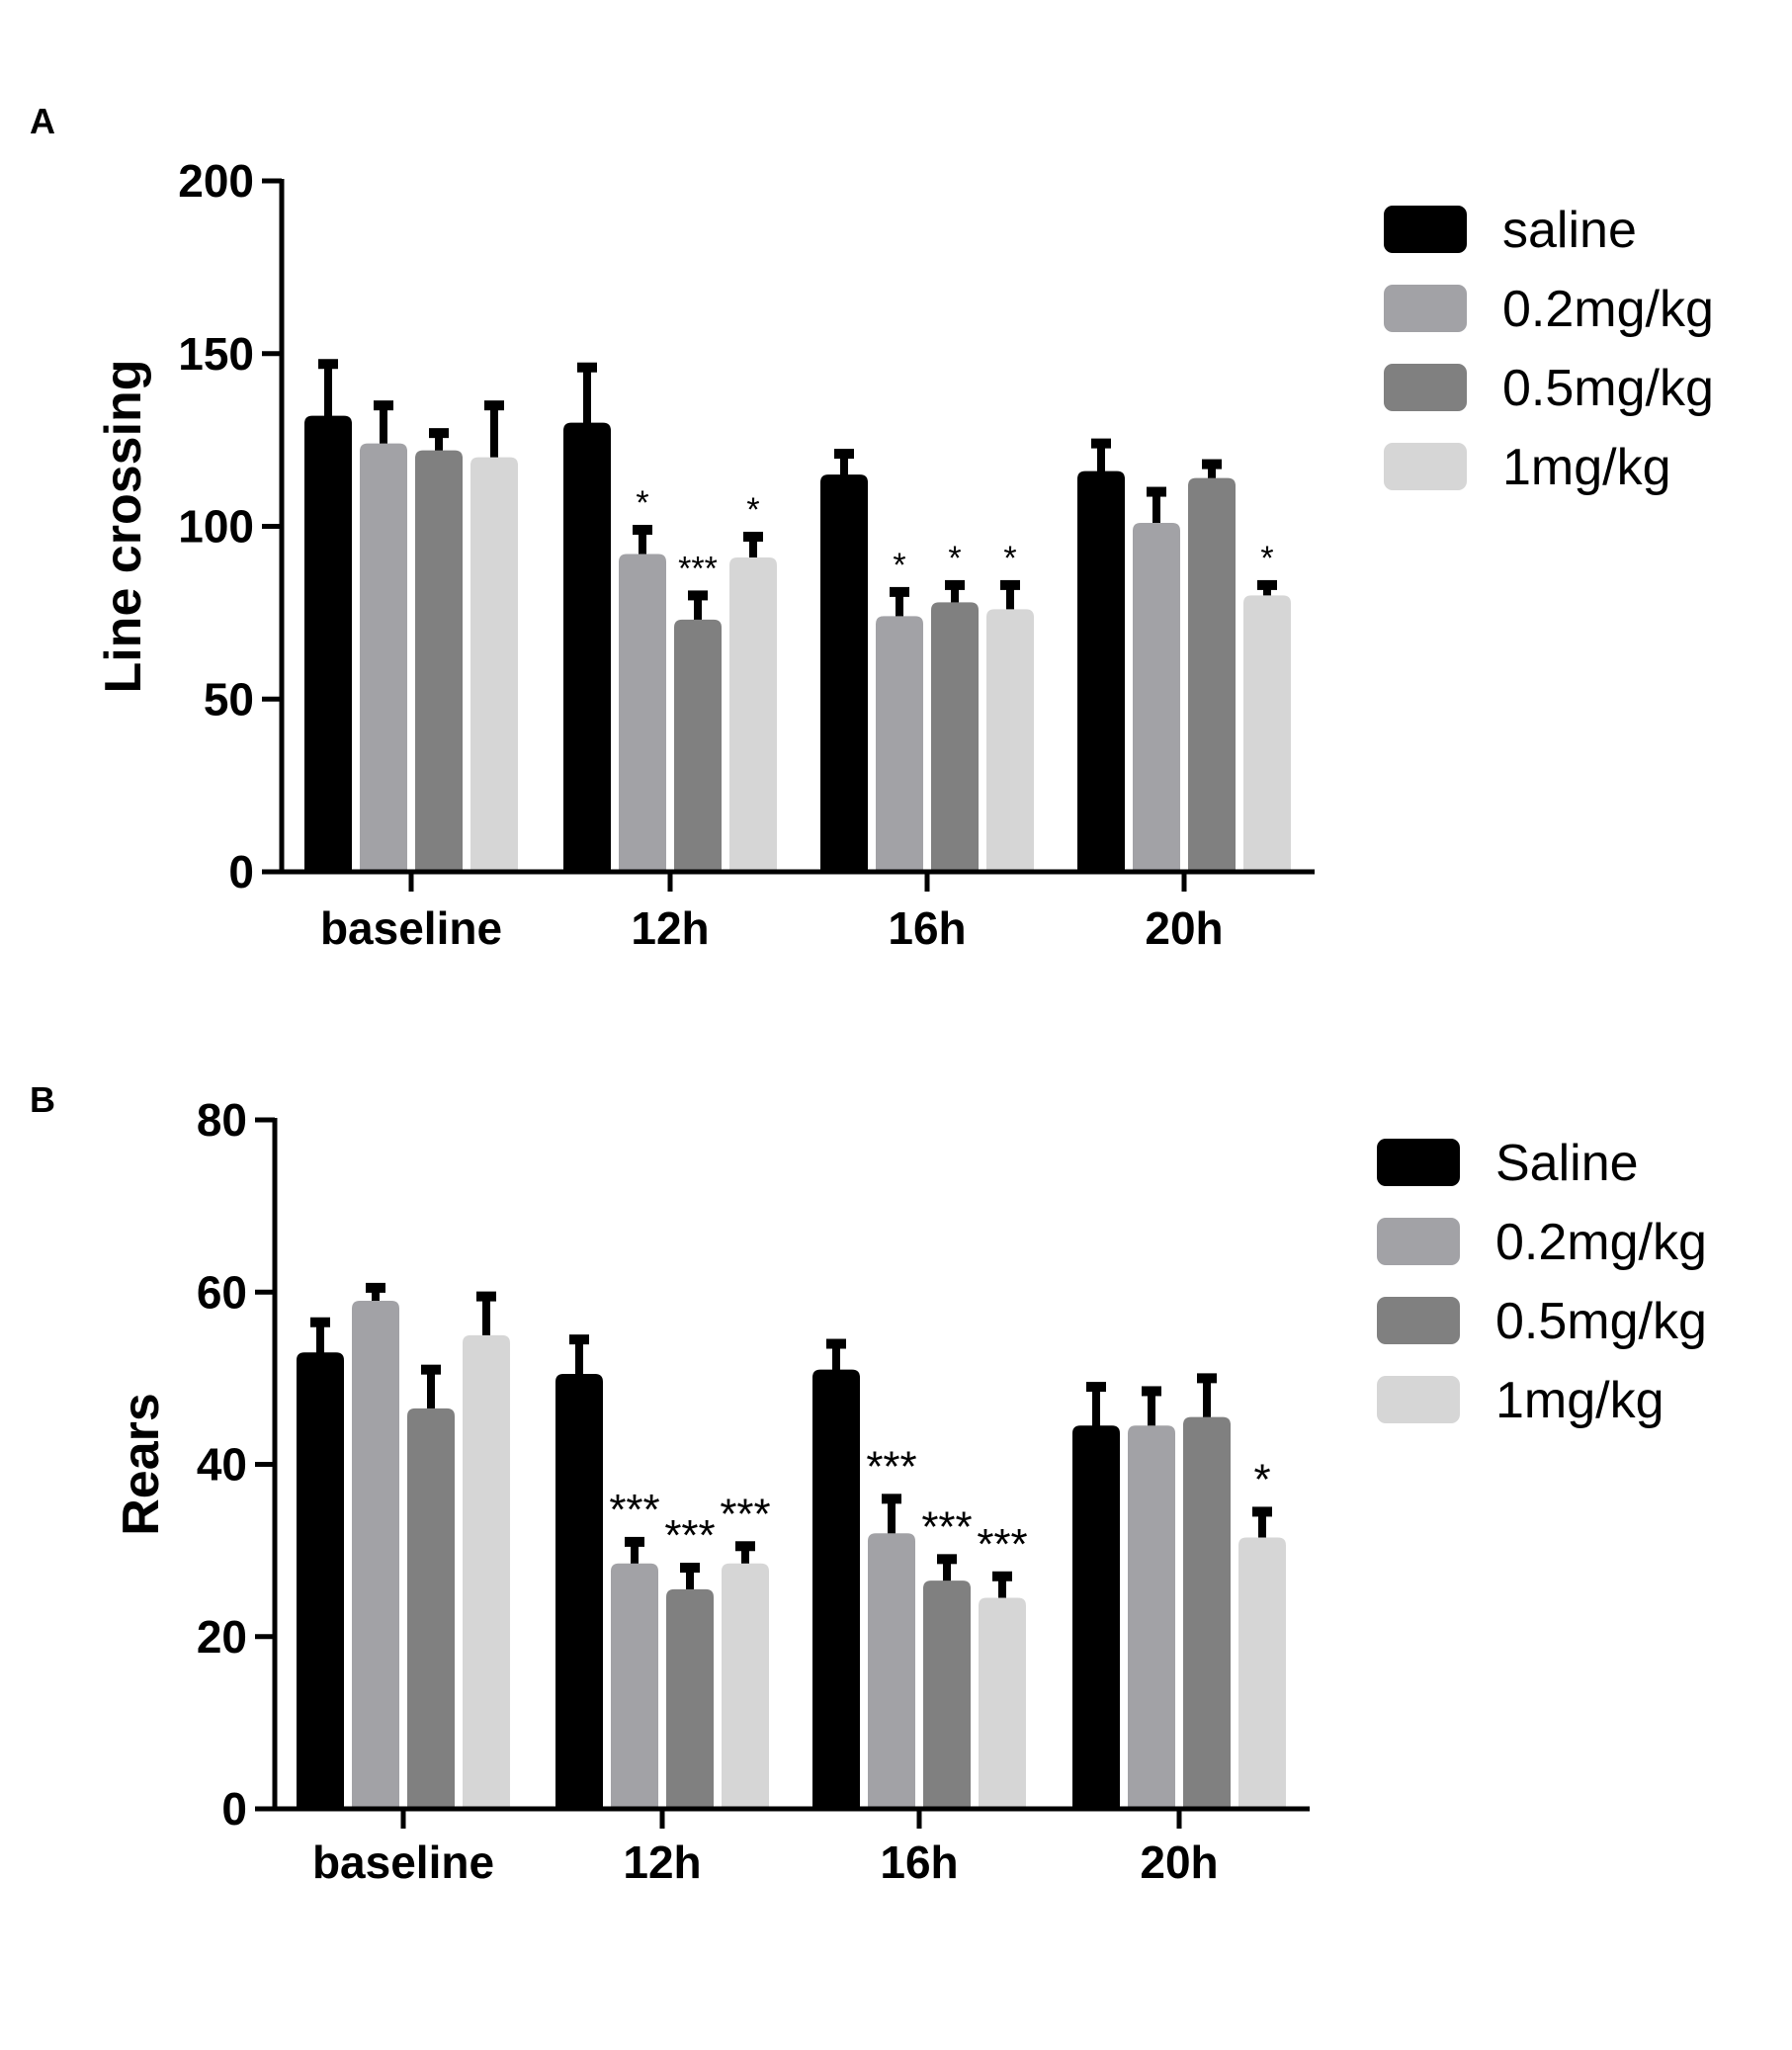  What do you see at coordinates (222, 1465) in the screenshot?
I see `y-tick-label: 40` at bounding box center [222, 1465].